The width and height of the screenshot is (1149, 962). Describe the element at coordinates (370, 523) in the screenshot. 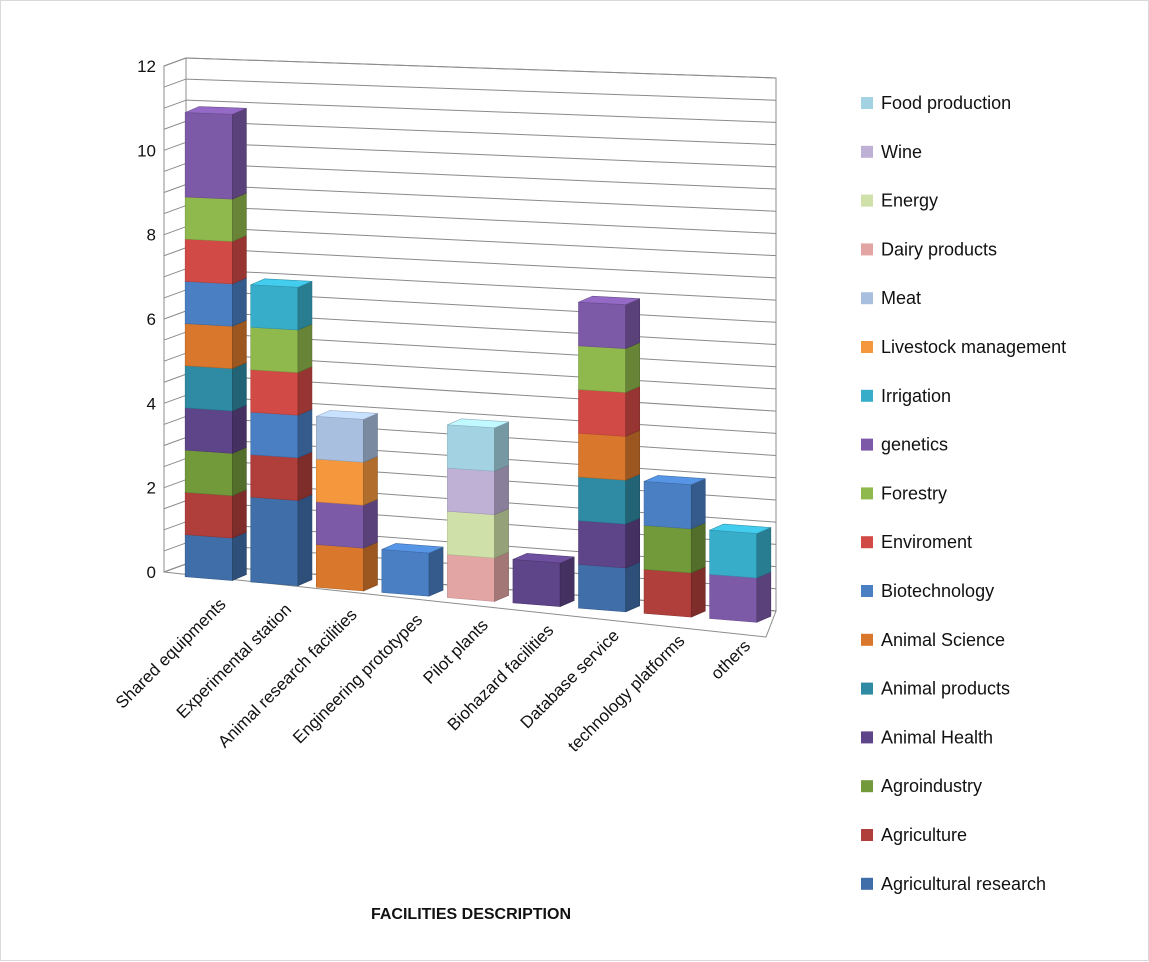

I see `bar-side-animal-research-facilities-genetics` at that location.